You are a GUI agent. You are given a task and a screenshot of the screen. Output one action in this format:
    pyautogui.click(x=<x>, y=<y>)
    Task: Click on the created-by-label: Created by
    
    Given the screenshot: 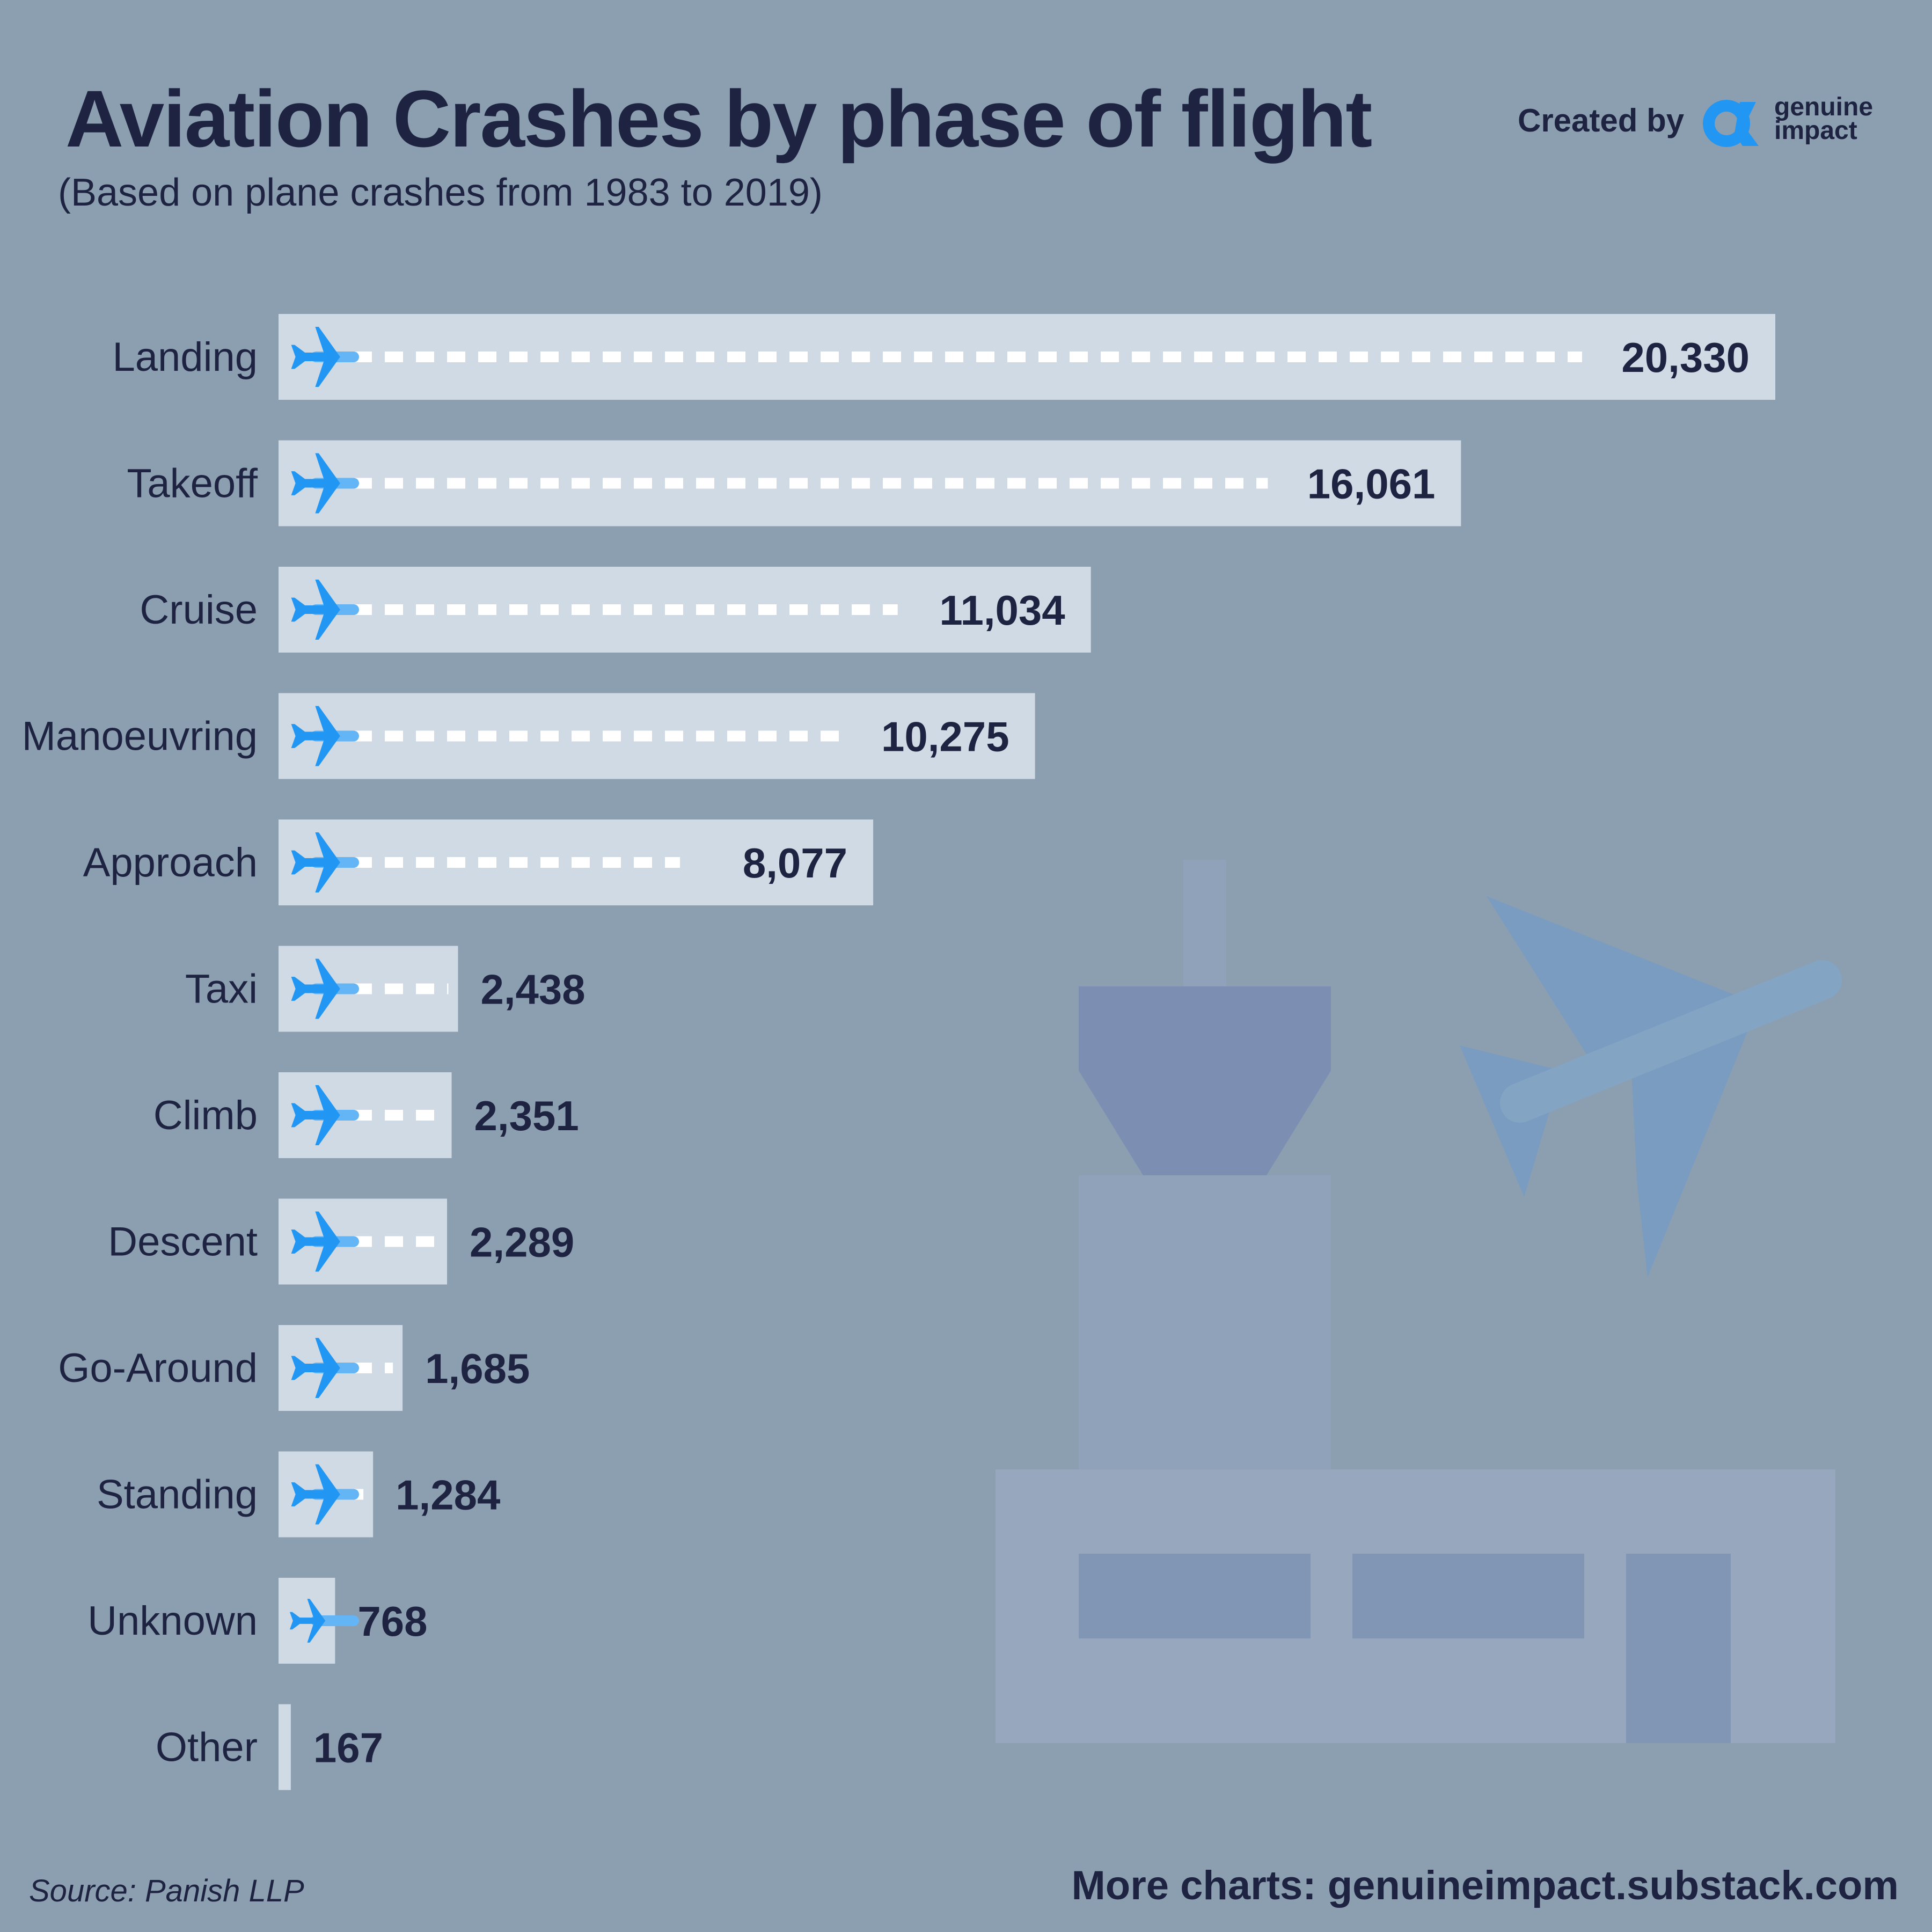 What is the action you would take?
    pyautogui.click(x=1601, y=120)
    